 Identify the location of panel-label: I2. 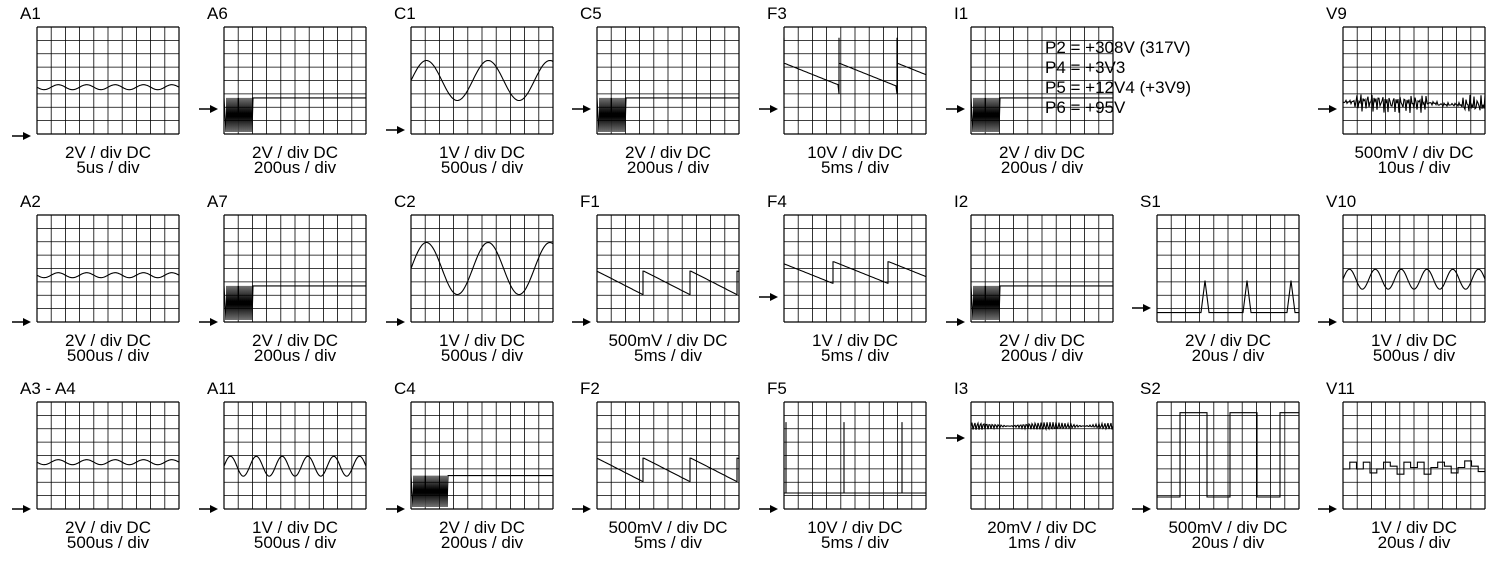
(961, 201).